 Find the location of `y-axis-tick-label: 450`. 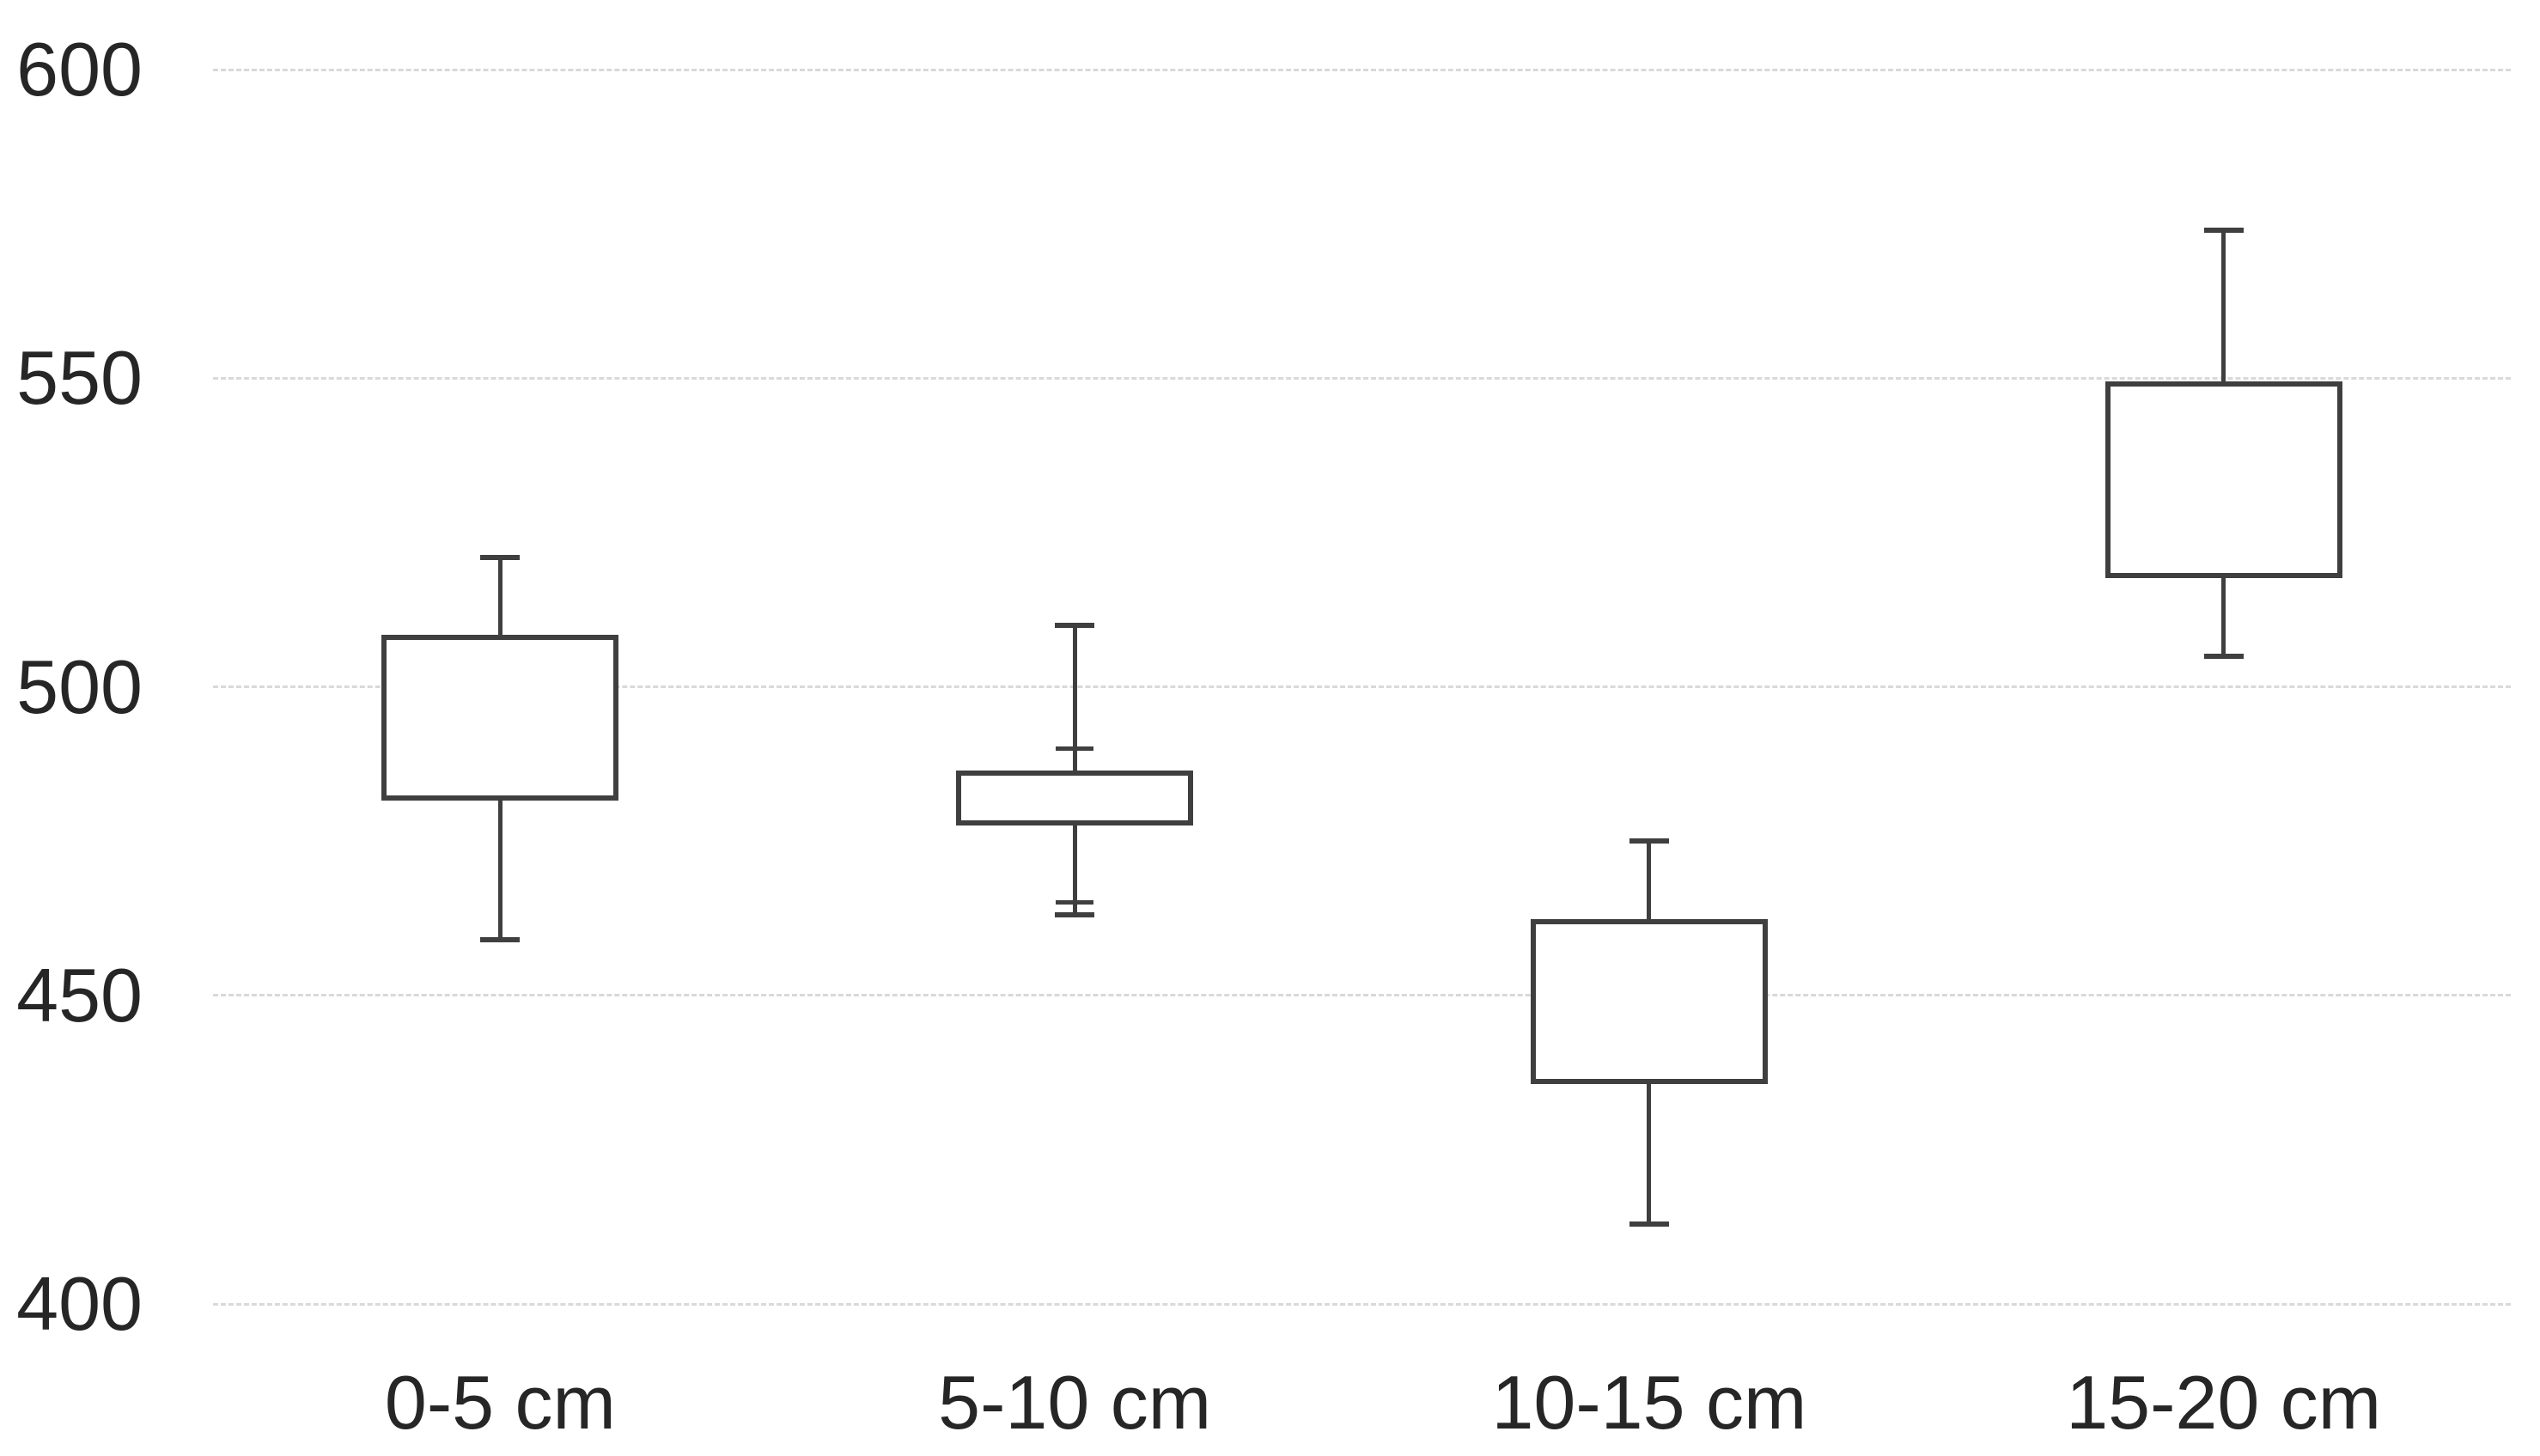

y-axis-tick-label: 450 is located at coordinates (79, 995).